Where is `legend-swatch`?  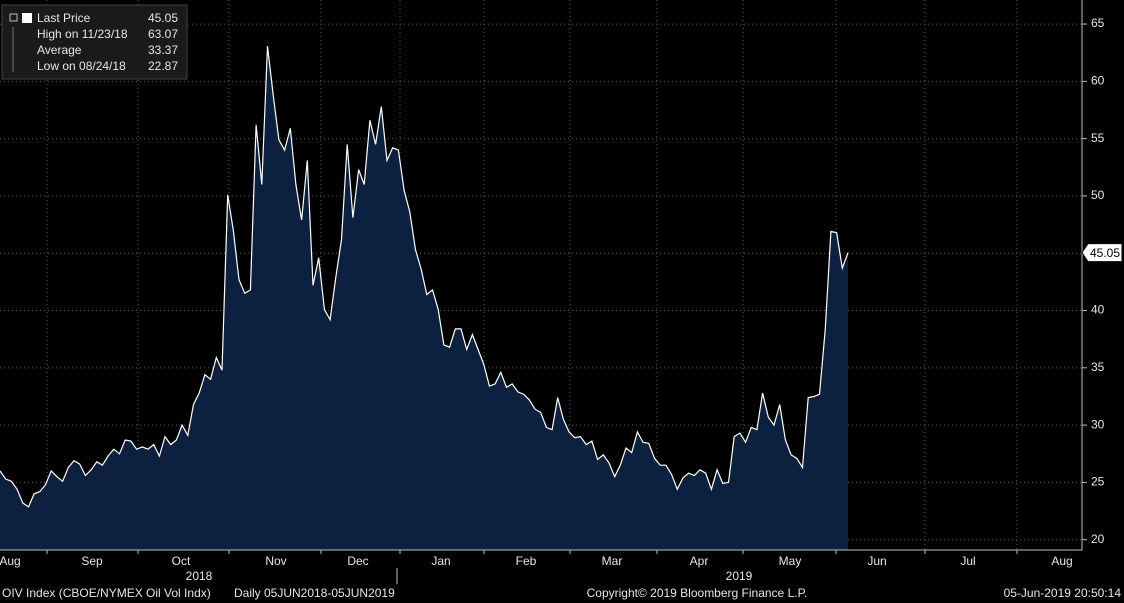
legend-swatch is located at coordinates (27, 18).